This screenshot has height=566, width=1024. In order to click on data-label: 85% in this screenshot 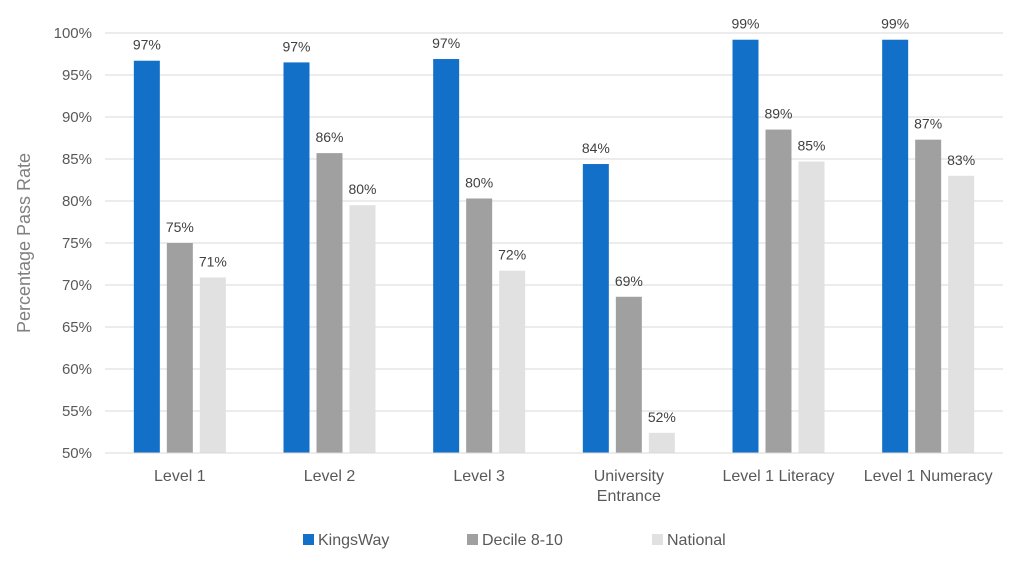, I will do `click(811, 146)`.